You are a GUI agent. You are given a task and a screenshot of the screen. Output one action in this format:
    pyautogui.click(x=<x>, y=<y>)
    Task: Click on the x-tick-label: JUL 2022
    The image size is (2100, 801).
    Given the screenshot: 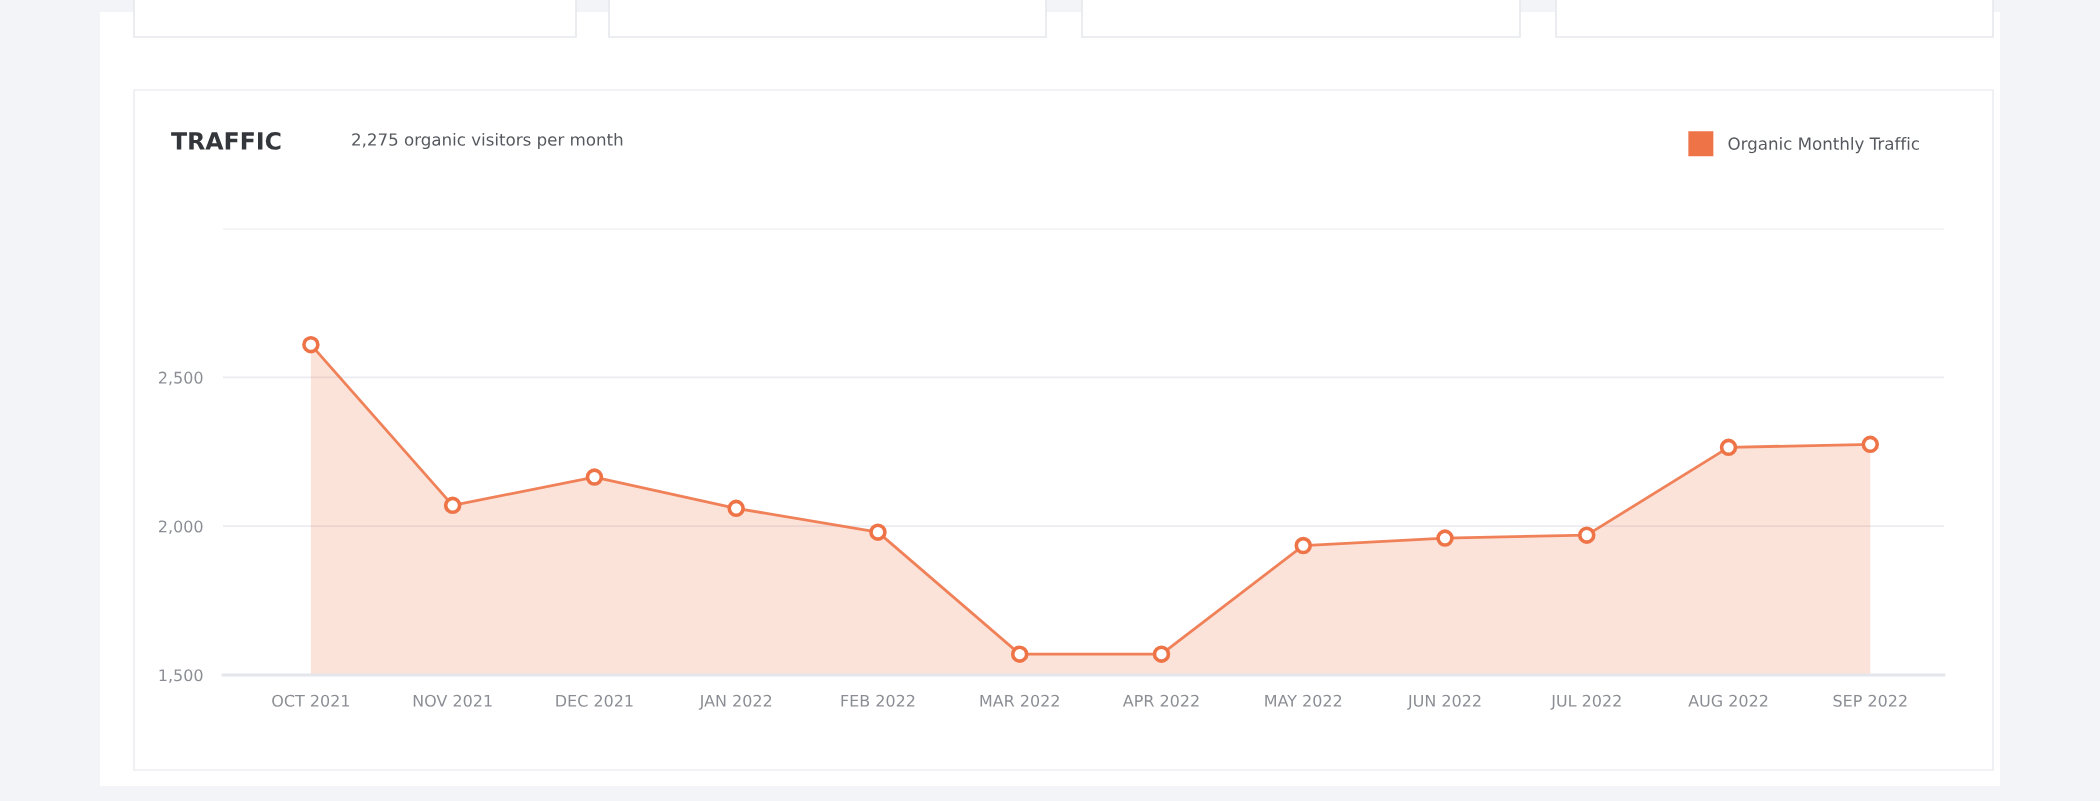 What is the action you would take?
    pyautogui.click(x=1585, y=702)
    